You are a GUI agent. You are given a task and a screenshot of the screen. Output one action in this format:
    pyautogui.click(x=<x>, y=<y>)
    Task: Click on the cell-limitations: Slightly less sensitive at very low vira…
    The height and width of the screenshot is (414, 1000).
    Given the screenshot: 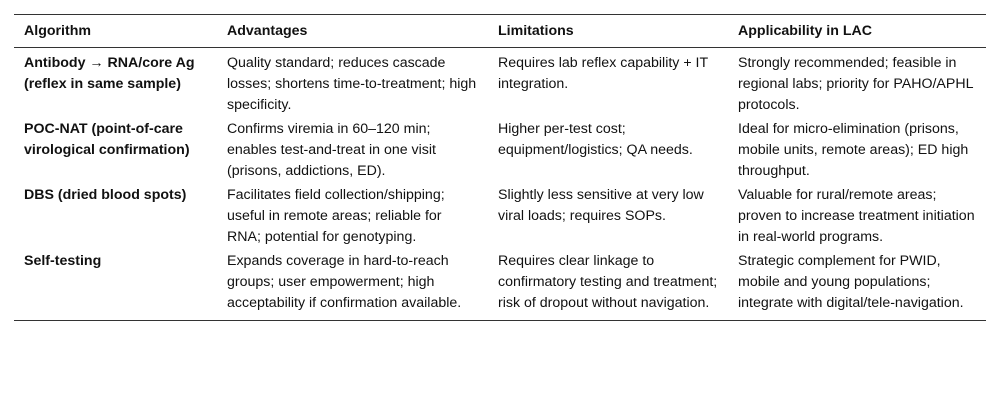 What is the action you would take?
    pyautogui.click(x=601, y=205)
    